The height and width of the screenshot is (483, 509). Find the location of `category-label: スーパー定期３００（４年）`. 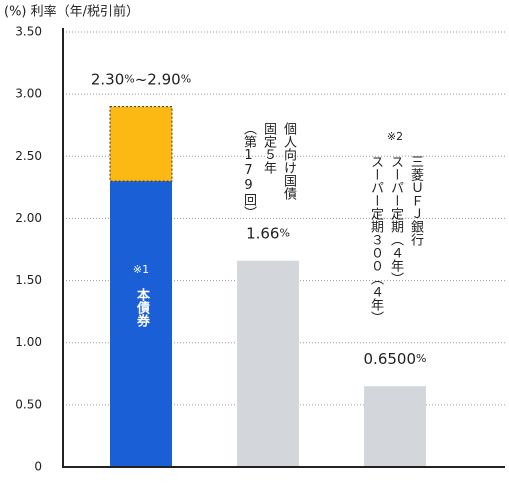

category-label: スーパー定期３００（４年） is located at coordinates (375, 239).